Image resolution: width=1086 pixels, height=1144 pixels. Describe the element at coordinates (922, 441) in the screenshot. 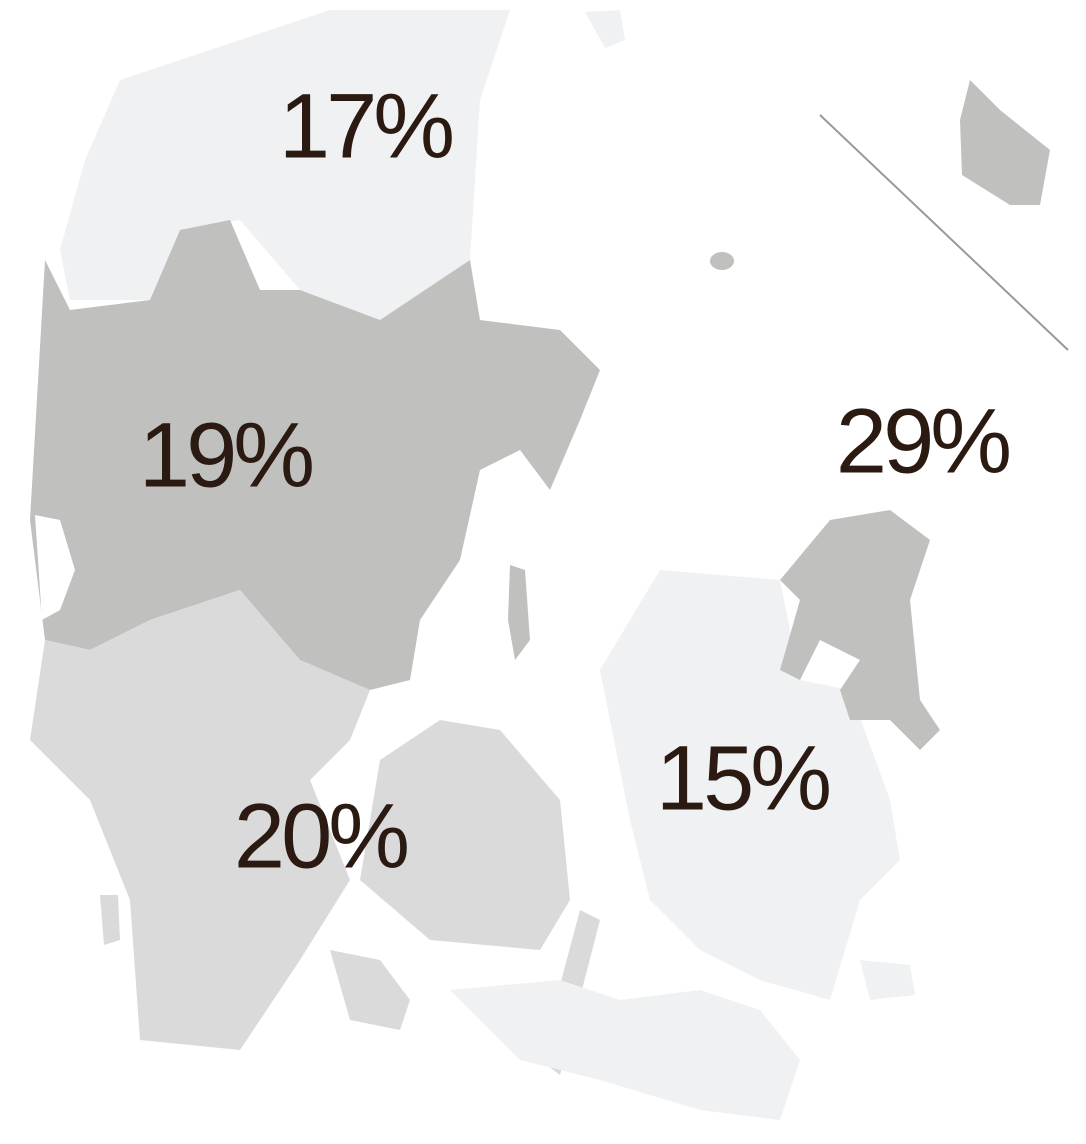

I see `region-label: 29%` at that location.